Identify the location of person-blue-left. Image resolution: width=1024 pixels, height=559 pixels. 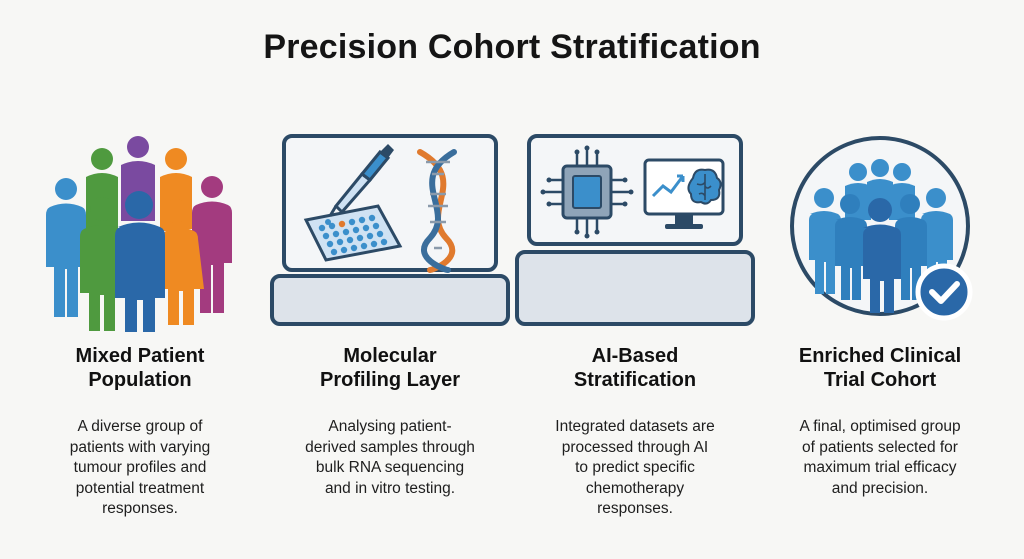
(66, 247).